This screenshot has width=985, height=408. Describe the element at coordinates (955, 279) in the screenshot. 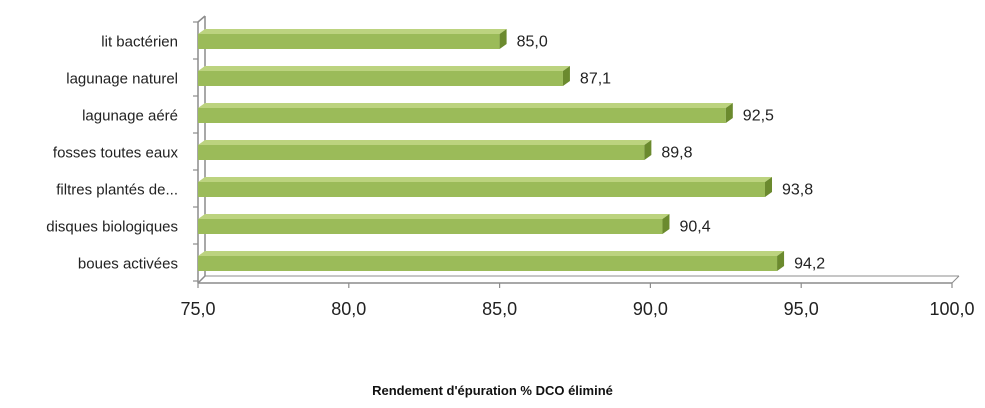

I see `x-axis-end-edge` at that location.